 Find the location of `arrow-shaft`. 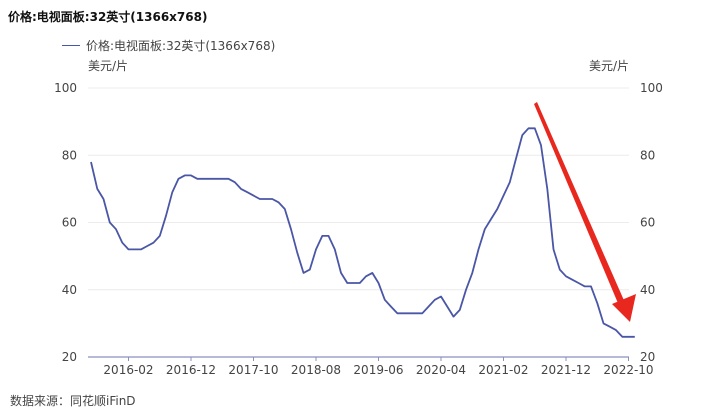

arrow-shaft is located at coordinates (580, 205).